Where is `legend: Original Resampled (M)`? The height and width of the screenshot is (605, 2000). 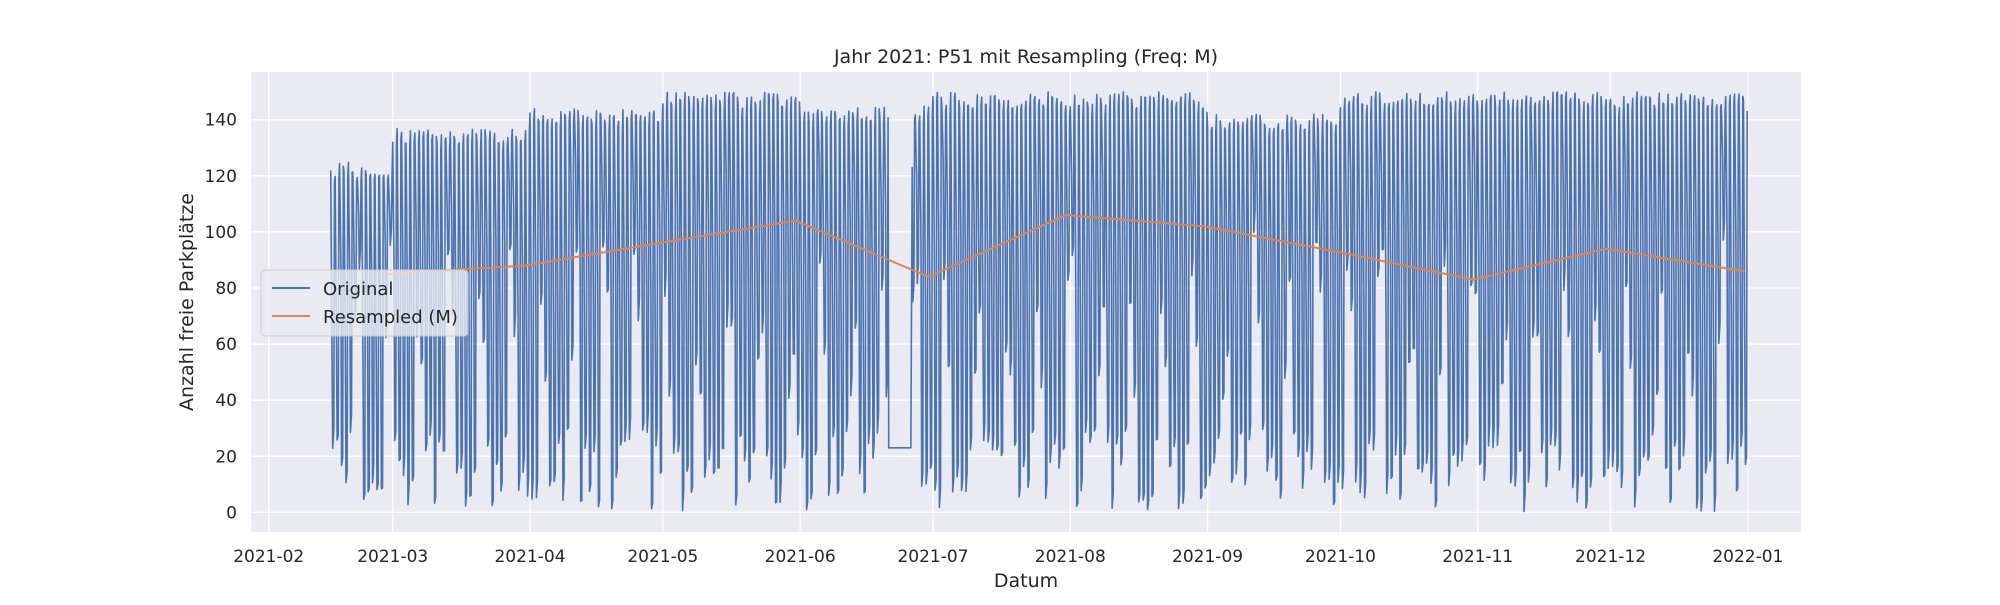 legend: Original Resampled (M) is located at coordinates (364, 303).